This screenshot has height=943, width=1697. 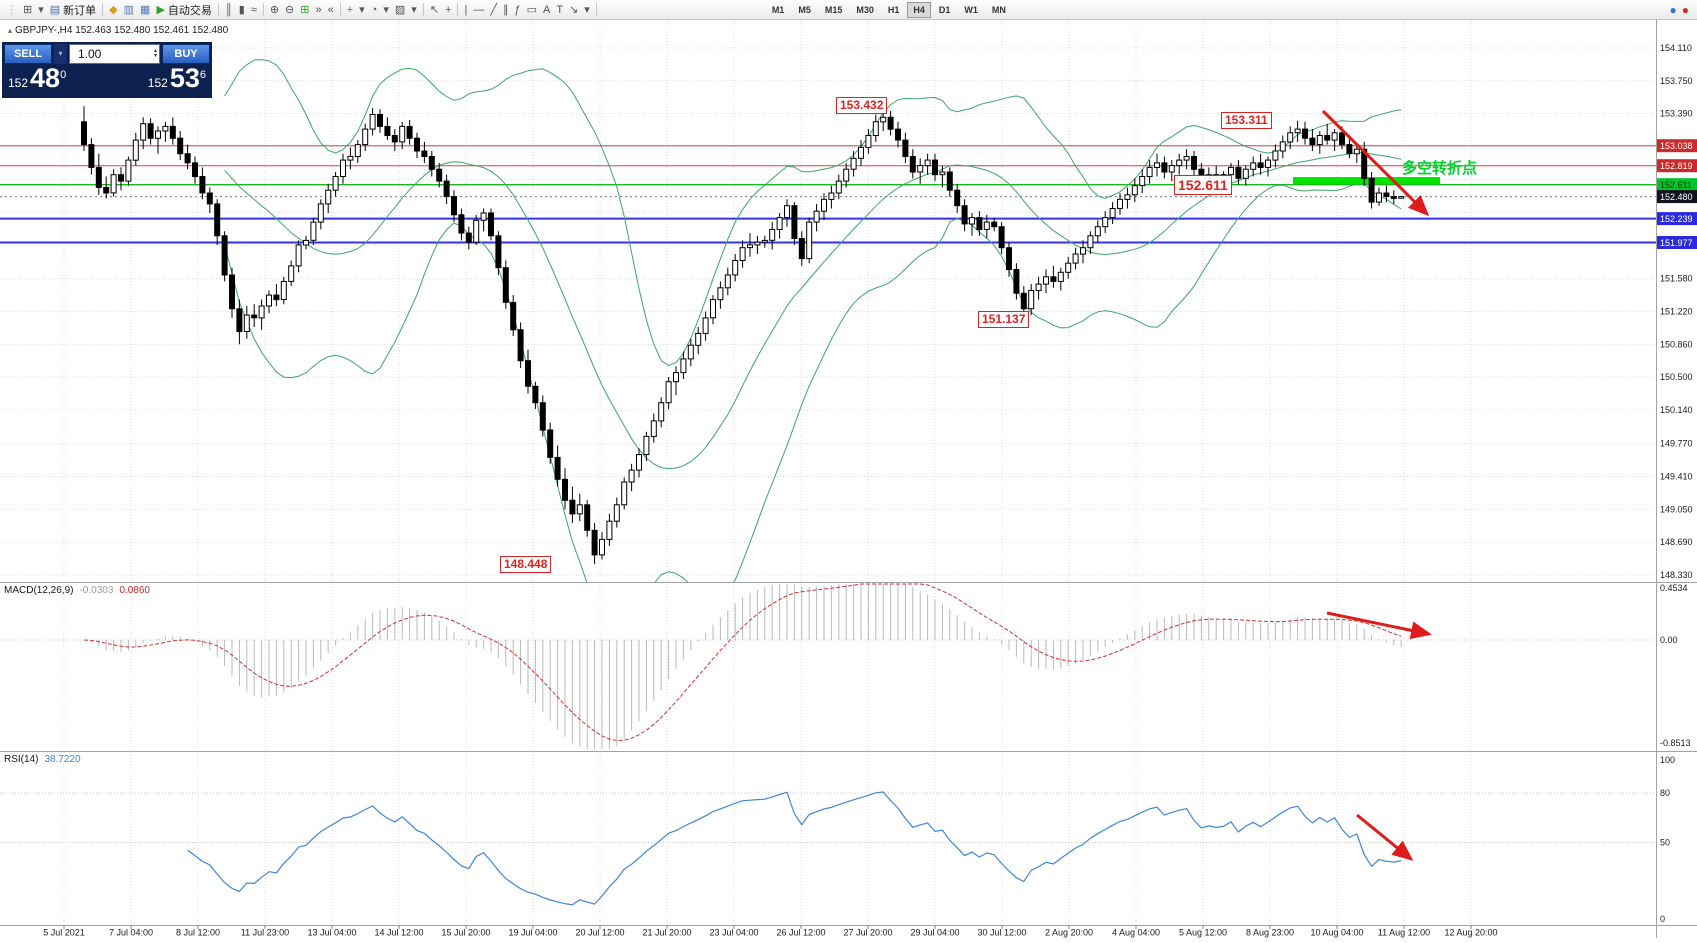 What do you see at coordinates (183, 10) in the screenshot?
I see `autotrade-button: ▶ 自动交易` at bounding box center [183, 10].